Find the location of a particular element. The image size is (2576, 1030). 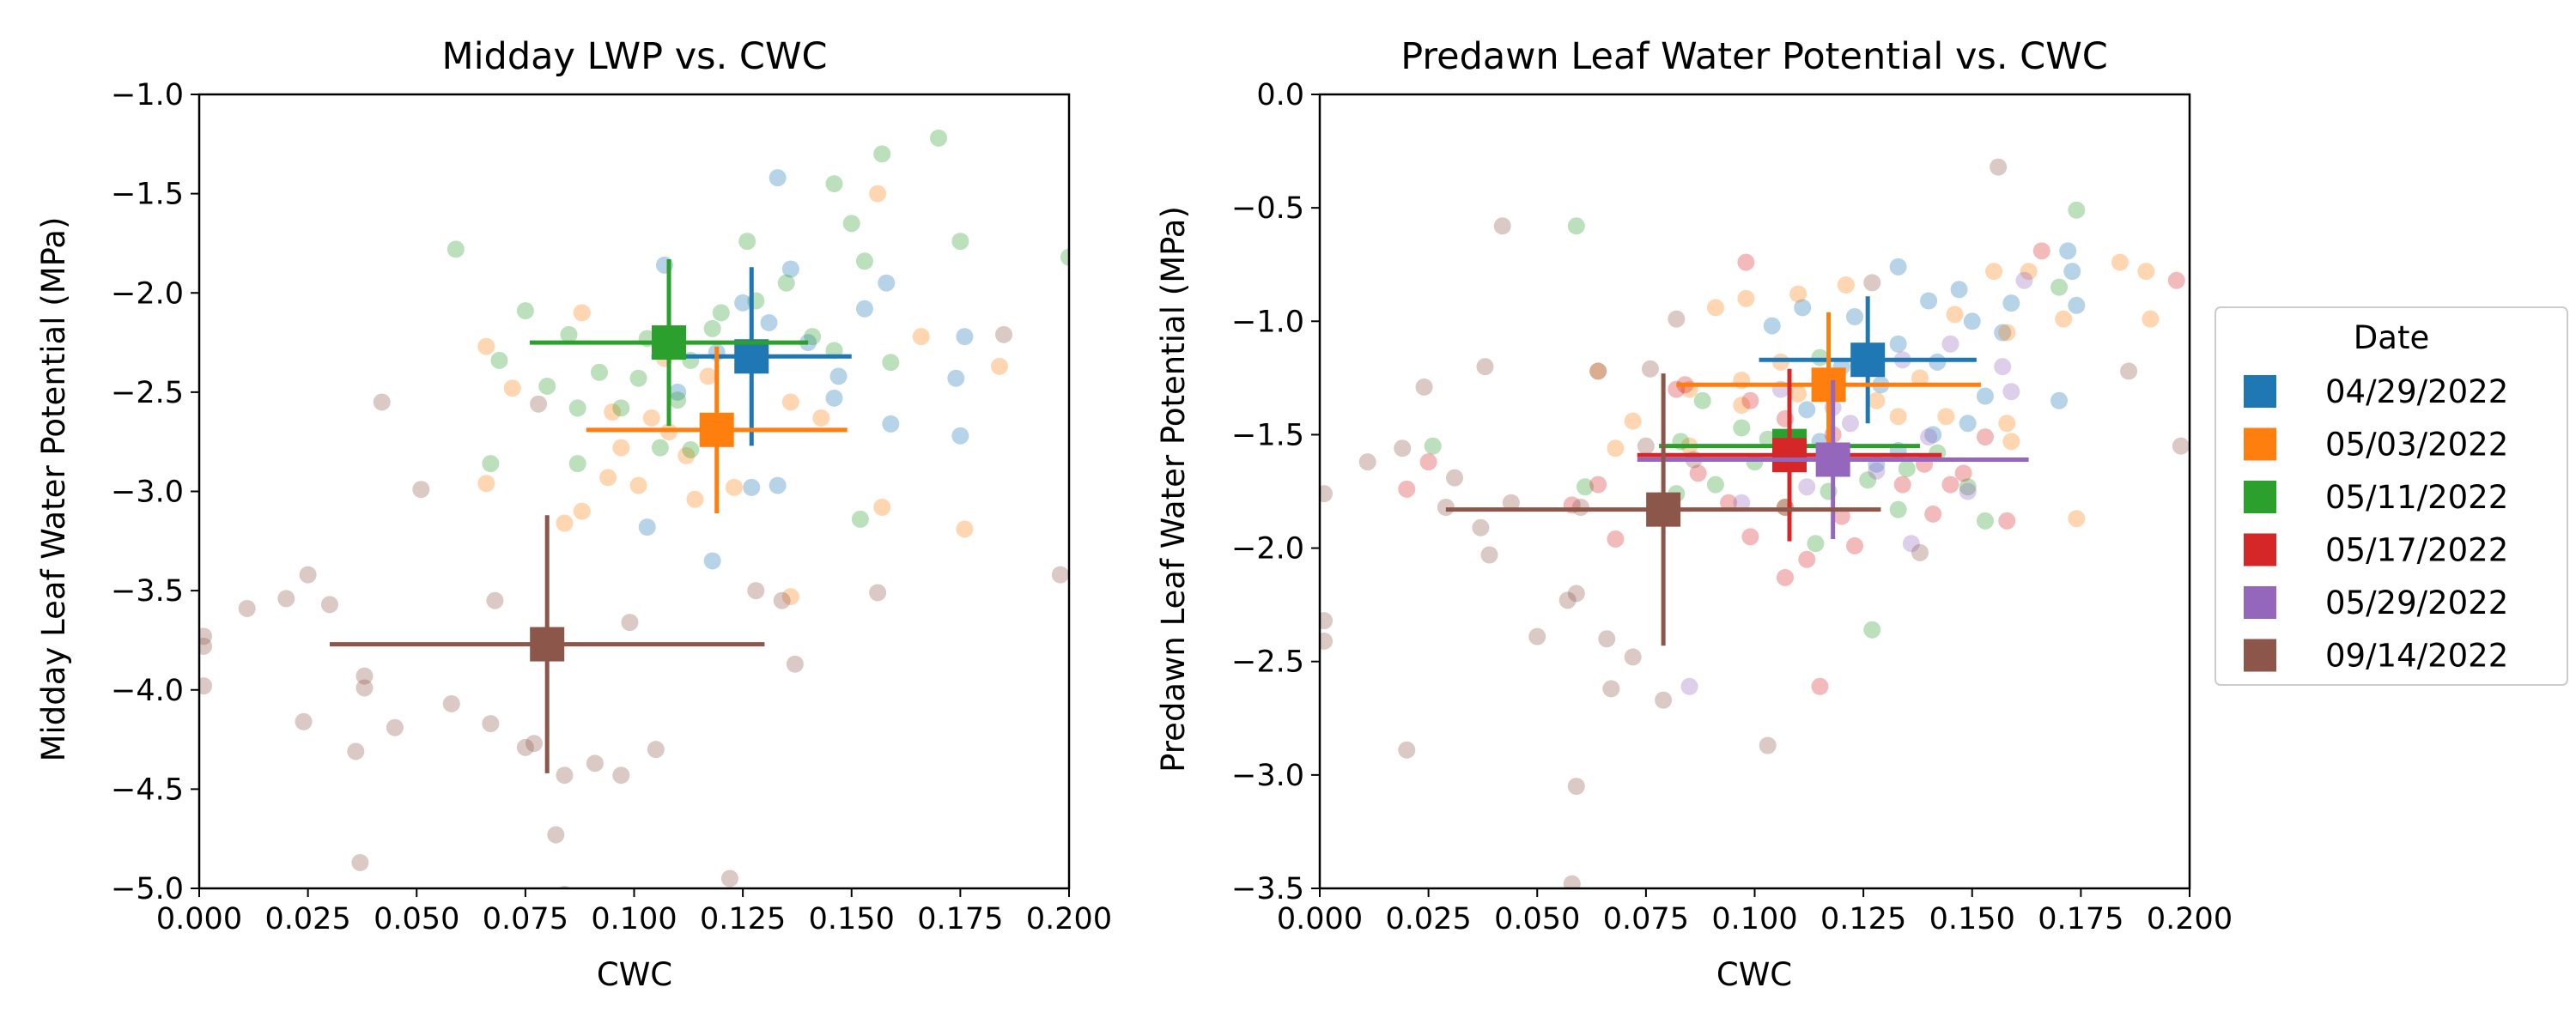

x-tick-label: 0.150 is located at coordinates (852, 919).